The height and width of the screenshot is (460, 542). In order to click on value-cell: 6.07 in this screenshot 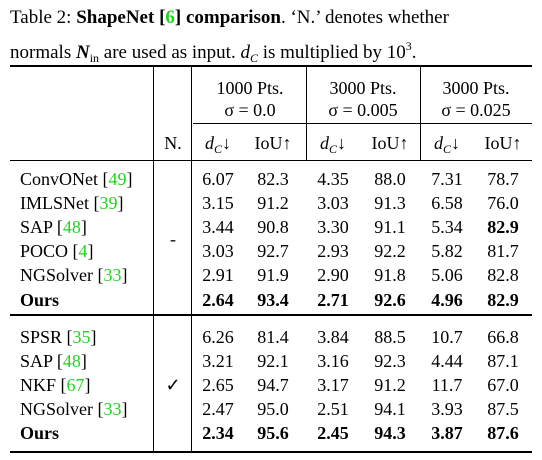, I will do `click(218, 179)`.